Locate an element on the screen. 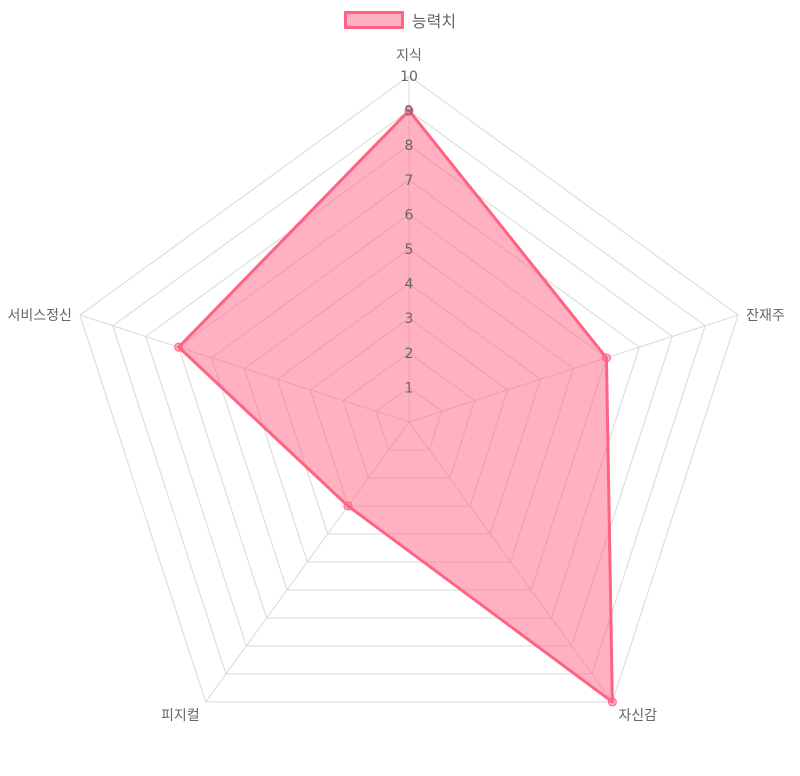  axis-label: 잔재주 is located at coordinates (765, 316).